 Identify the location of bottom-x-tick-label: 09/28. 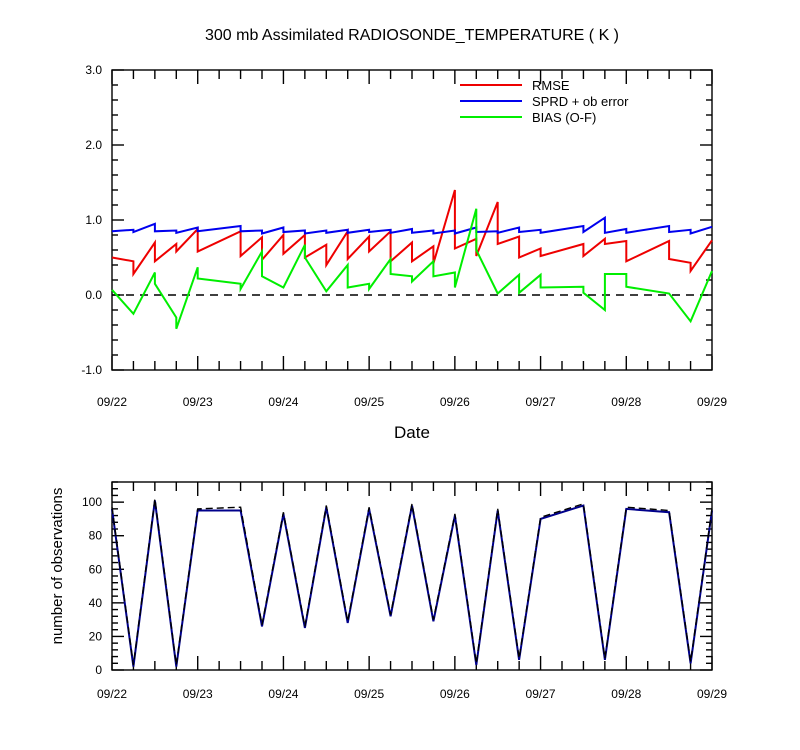
(626, 694).